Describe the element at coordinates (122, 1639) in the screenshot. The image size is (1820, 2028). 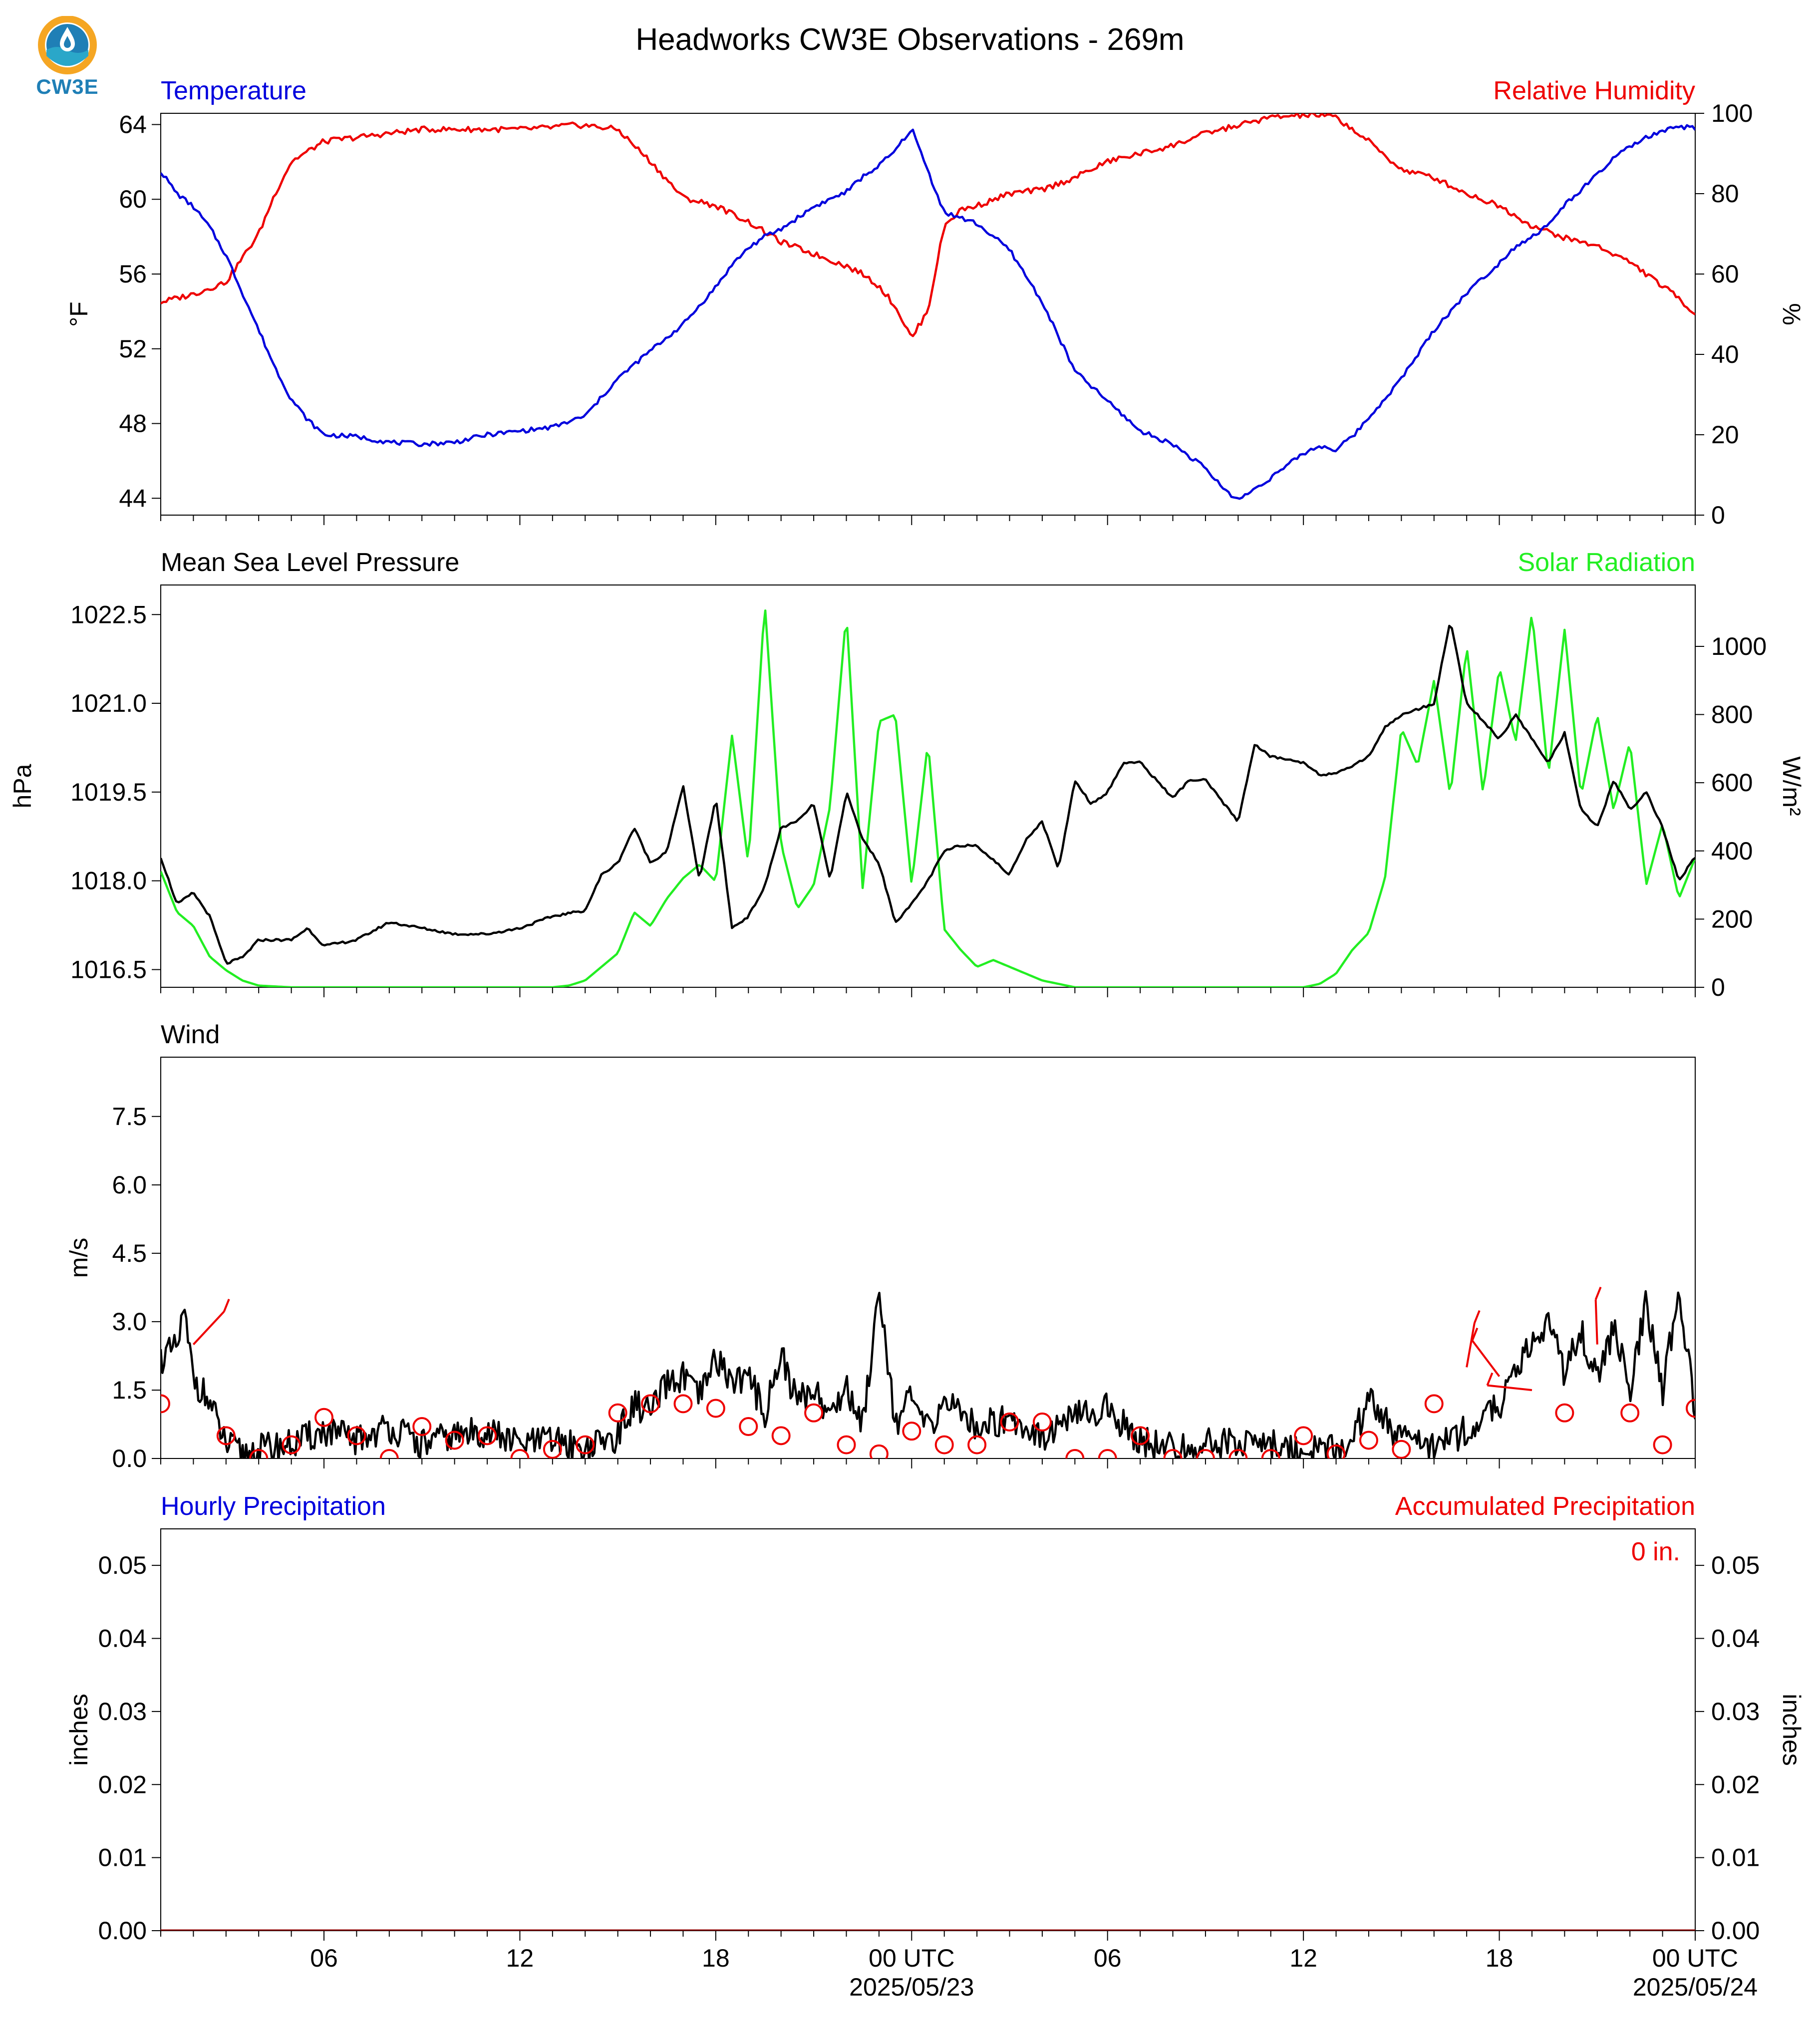
I see `y-tick-label-left: 0.04` at that location.